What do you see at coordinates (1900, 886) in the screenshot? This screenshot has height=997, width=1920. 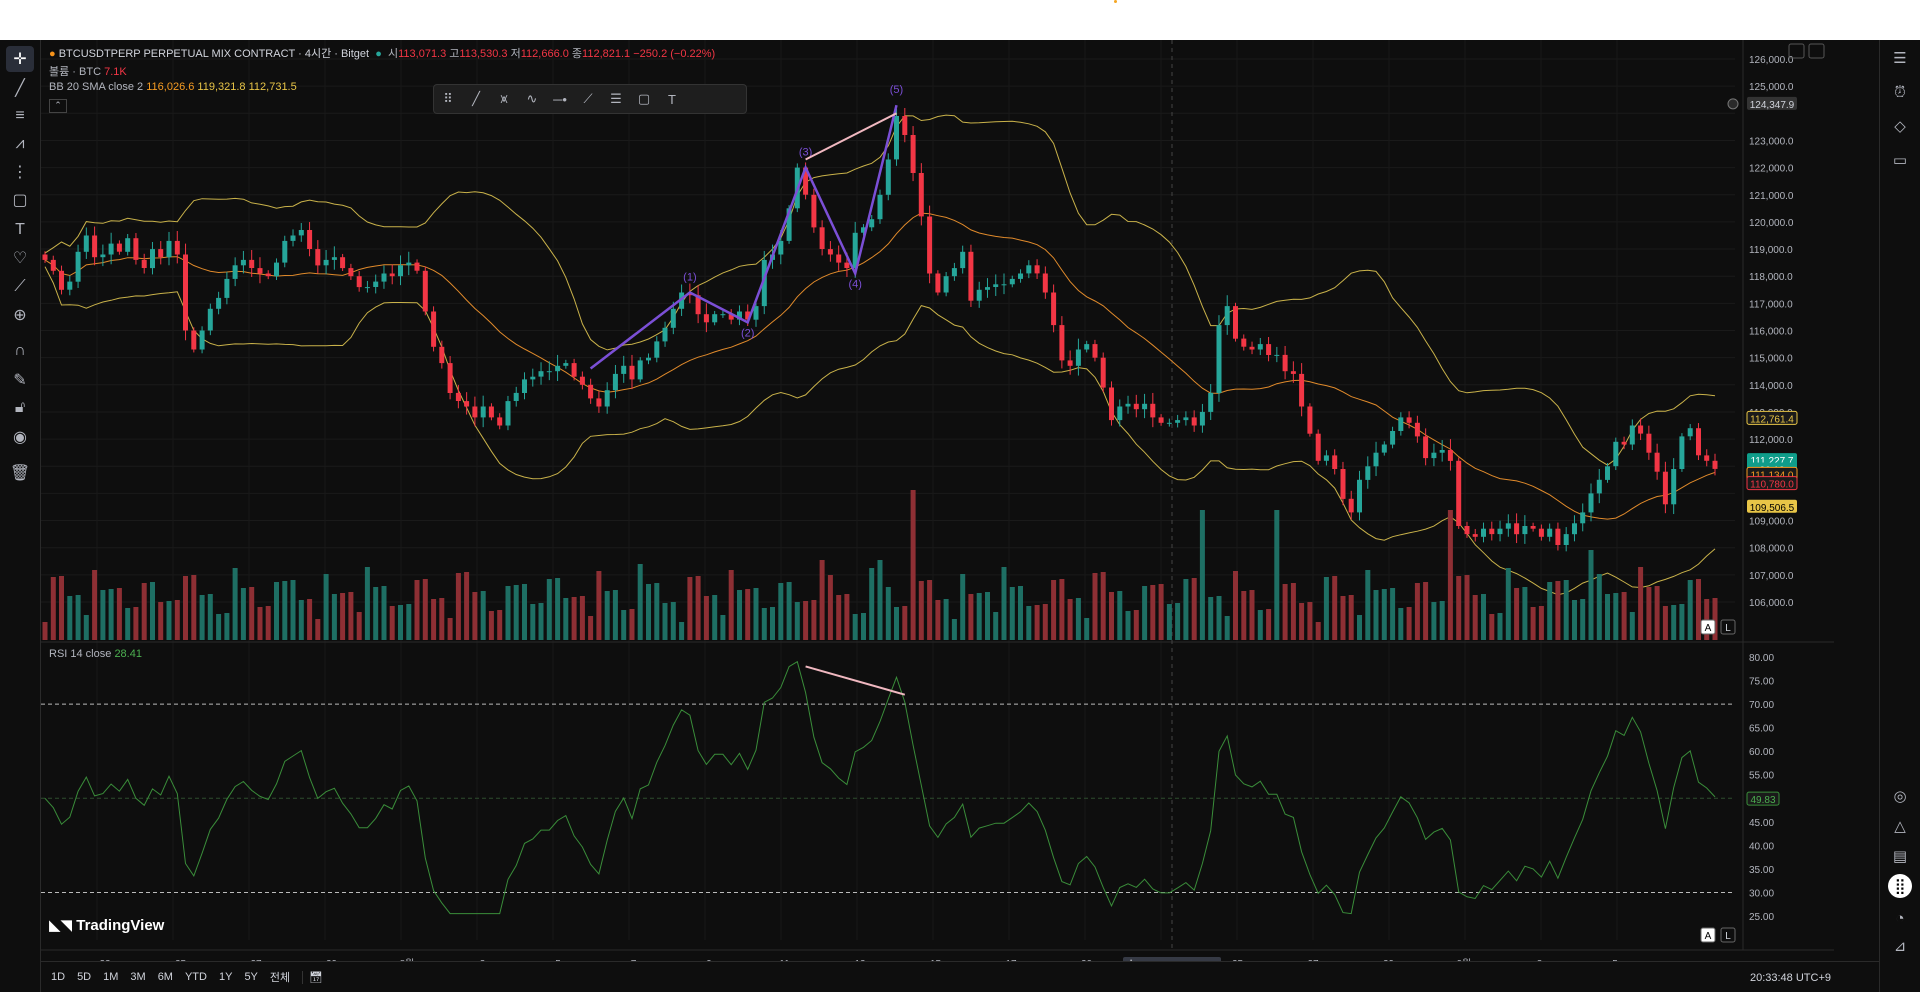 I see `grid-icon: ⣿` at bounding box center [1900, 886].